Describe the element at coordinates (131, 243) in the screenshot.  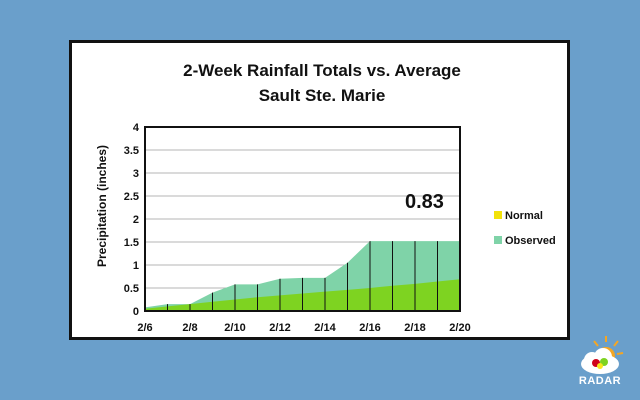
I see `y-tick-label: 1.5` at that location.